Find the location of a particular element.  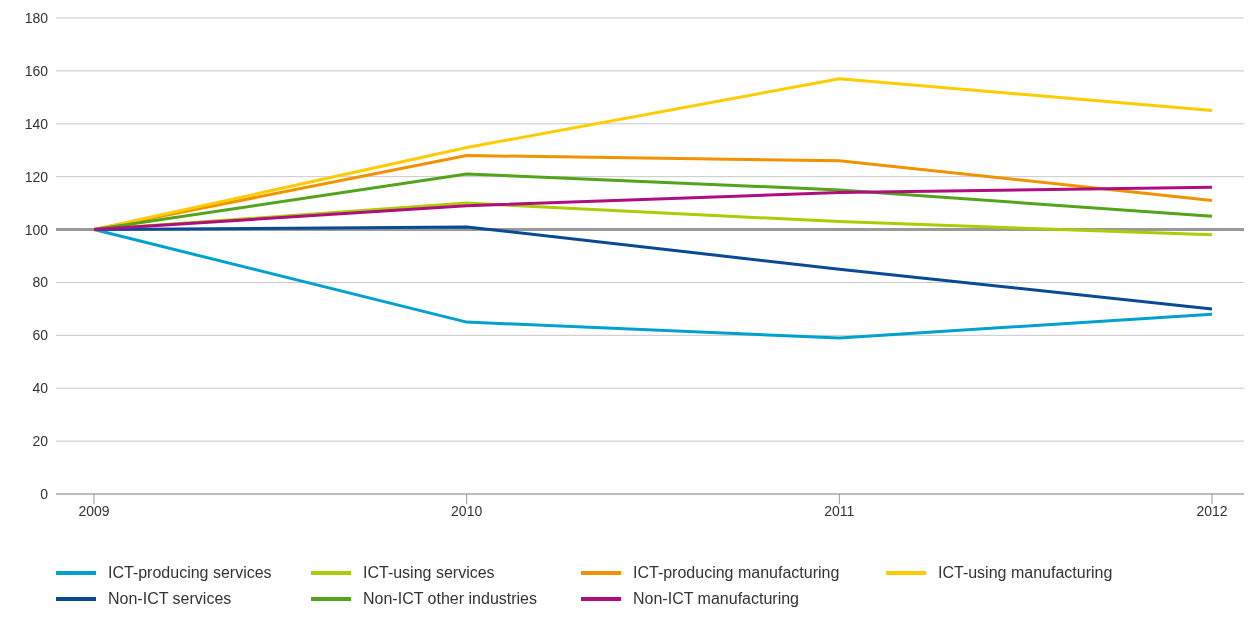

y-tick-label: 40 is located at coordinates (40, 388).